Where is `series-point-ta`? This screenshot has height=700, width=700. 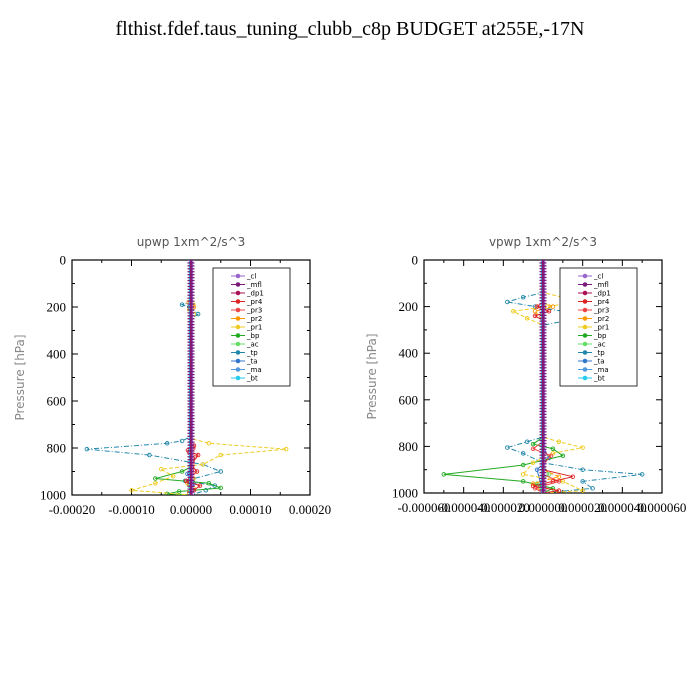
series-point-ta is located at coordinates (537, 469).